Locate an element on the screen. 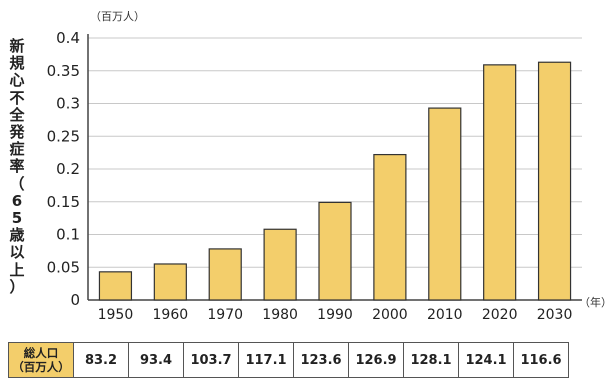  x-tick-label: 2020 is located at coordinates (500, 315).